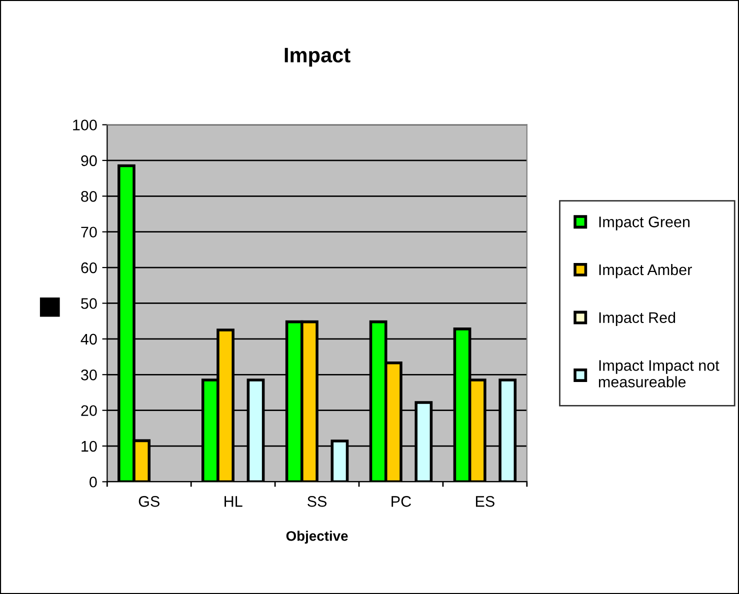 The width and height of the screenshot is (739, 594). What do you see at coordinates (644, 223) in the screenshot?
I see `legend-label: Impact Green` at bounding box center [644, 223].